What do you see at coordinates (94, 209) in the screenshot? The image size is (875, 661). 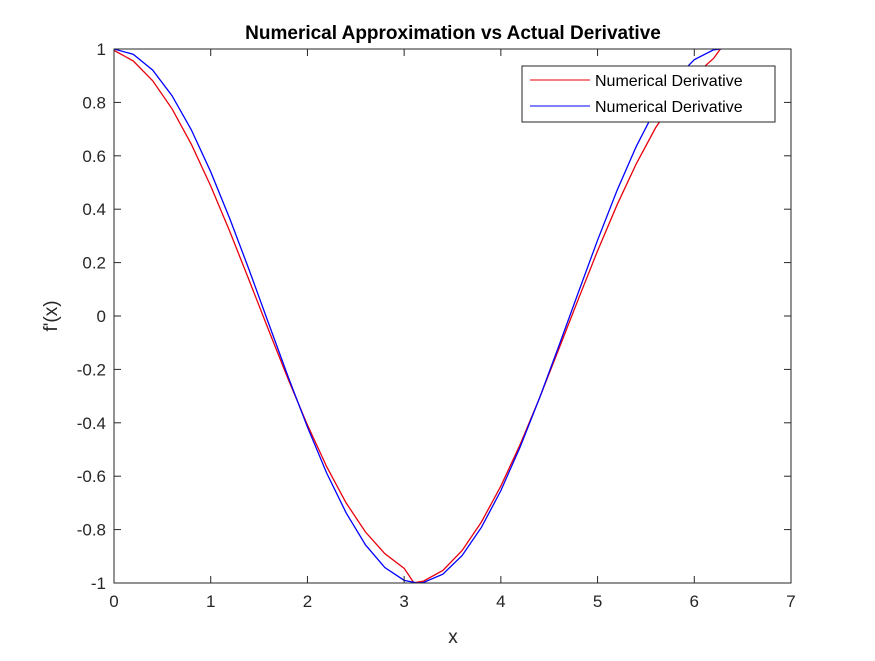 I see `y-tick-label: 0.4` at bounding box center [94, 209].